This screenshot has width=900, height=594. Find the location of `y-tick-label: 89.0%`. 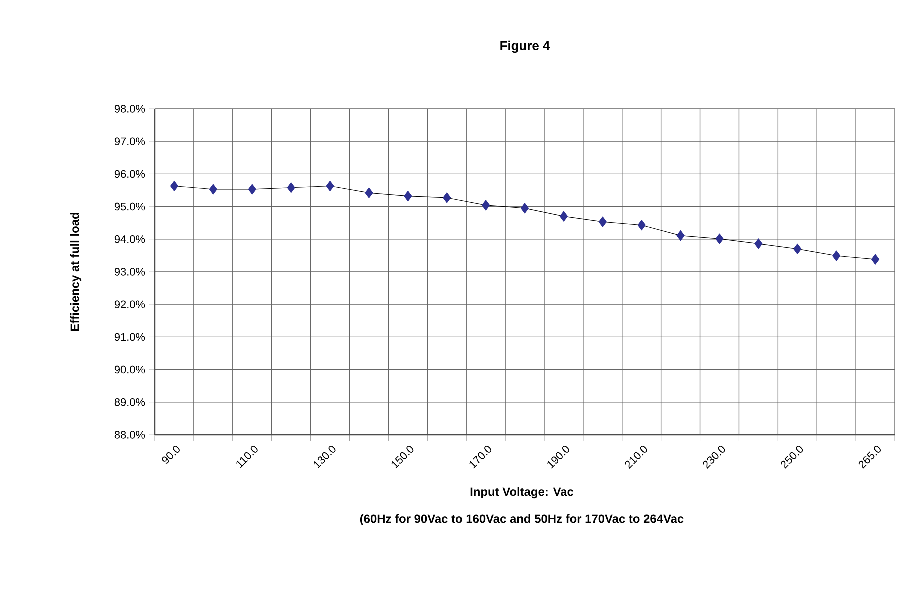

y-tick-label: 89.0% is located at coordinates (130, 402).